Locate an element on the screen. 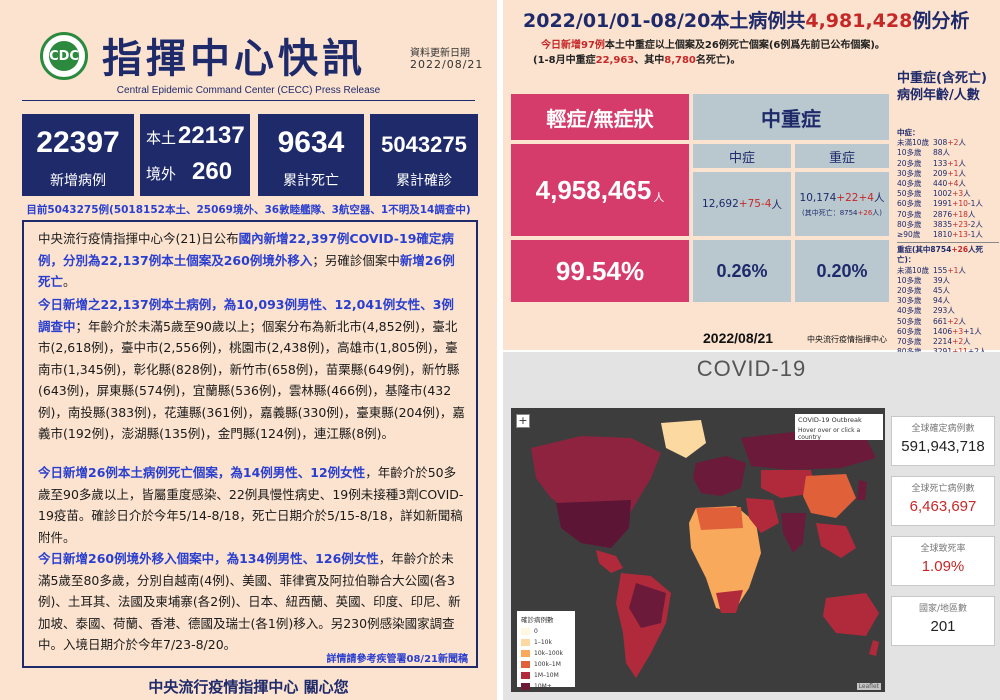 This screenshot has width=1000, height=700. global-deaths-card: 全球死亡病例數 6,463,697 is located at coordinates (943, 501).